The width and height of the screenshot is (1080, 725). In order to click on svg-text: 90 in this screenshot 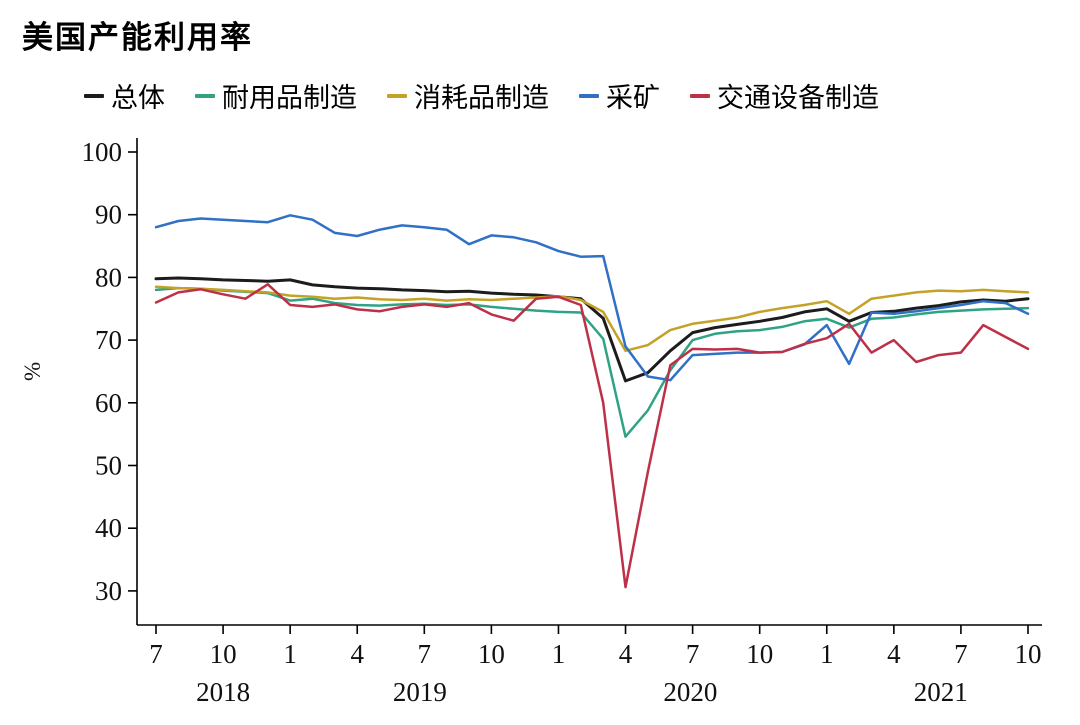, I will do `click(108, 215)`.